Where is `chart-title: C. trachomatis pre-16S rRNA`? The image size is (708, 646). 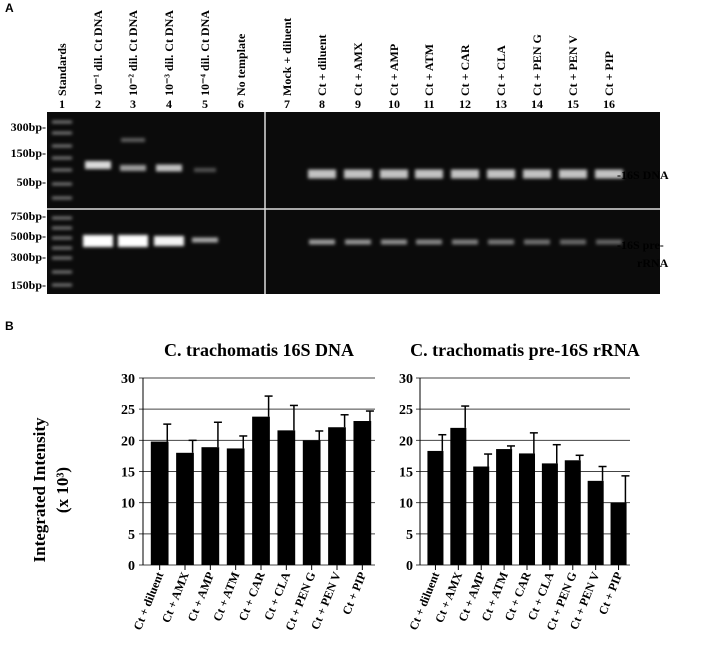 chart-title: C. trachomatis pre-16S rRNA is located at coordinates (525, 350).